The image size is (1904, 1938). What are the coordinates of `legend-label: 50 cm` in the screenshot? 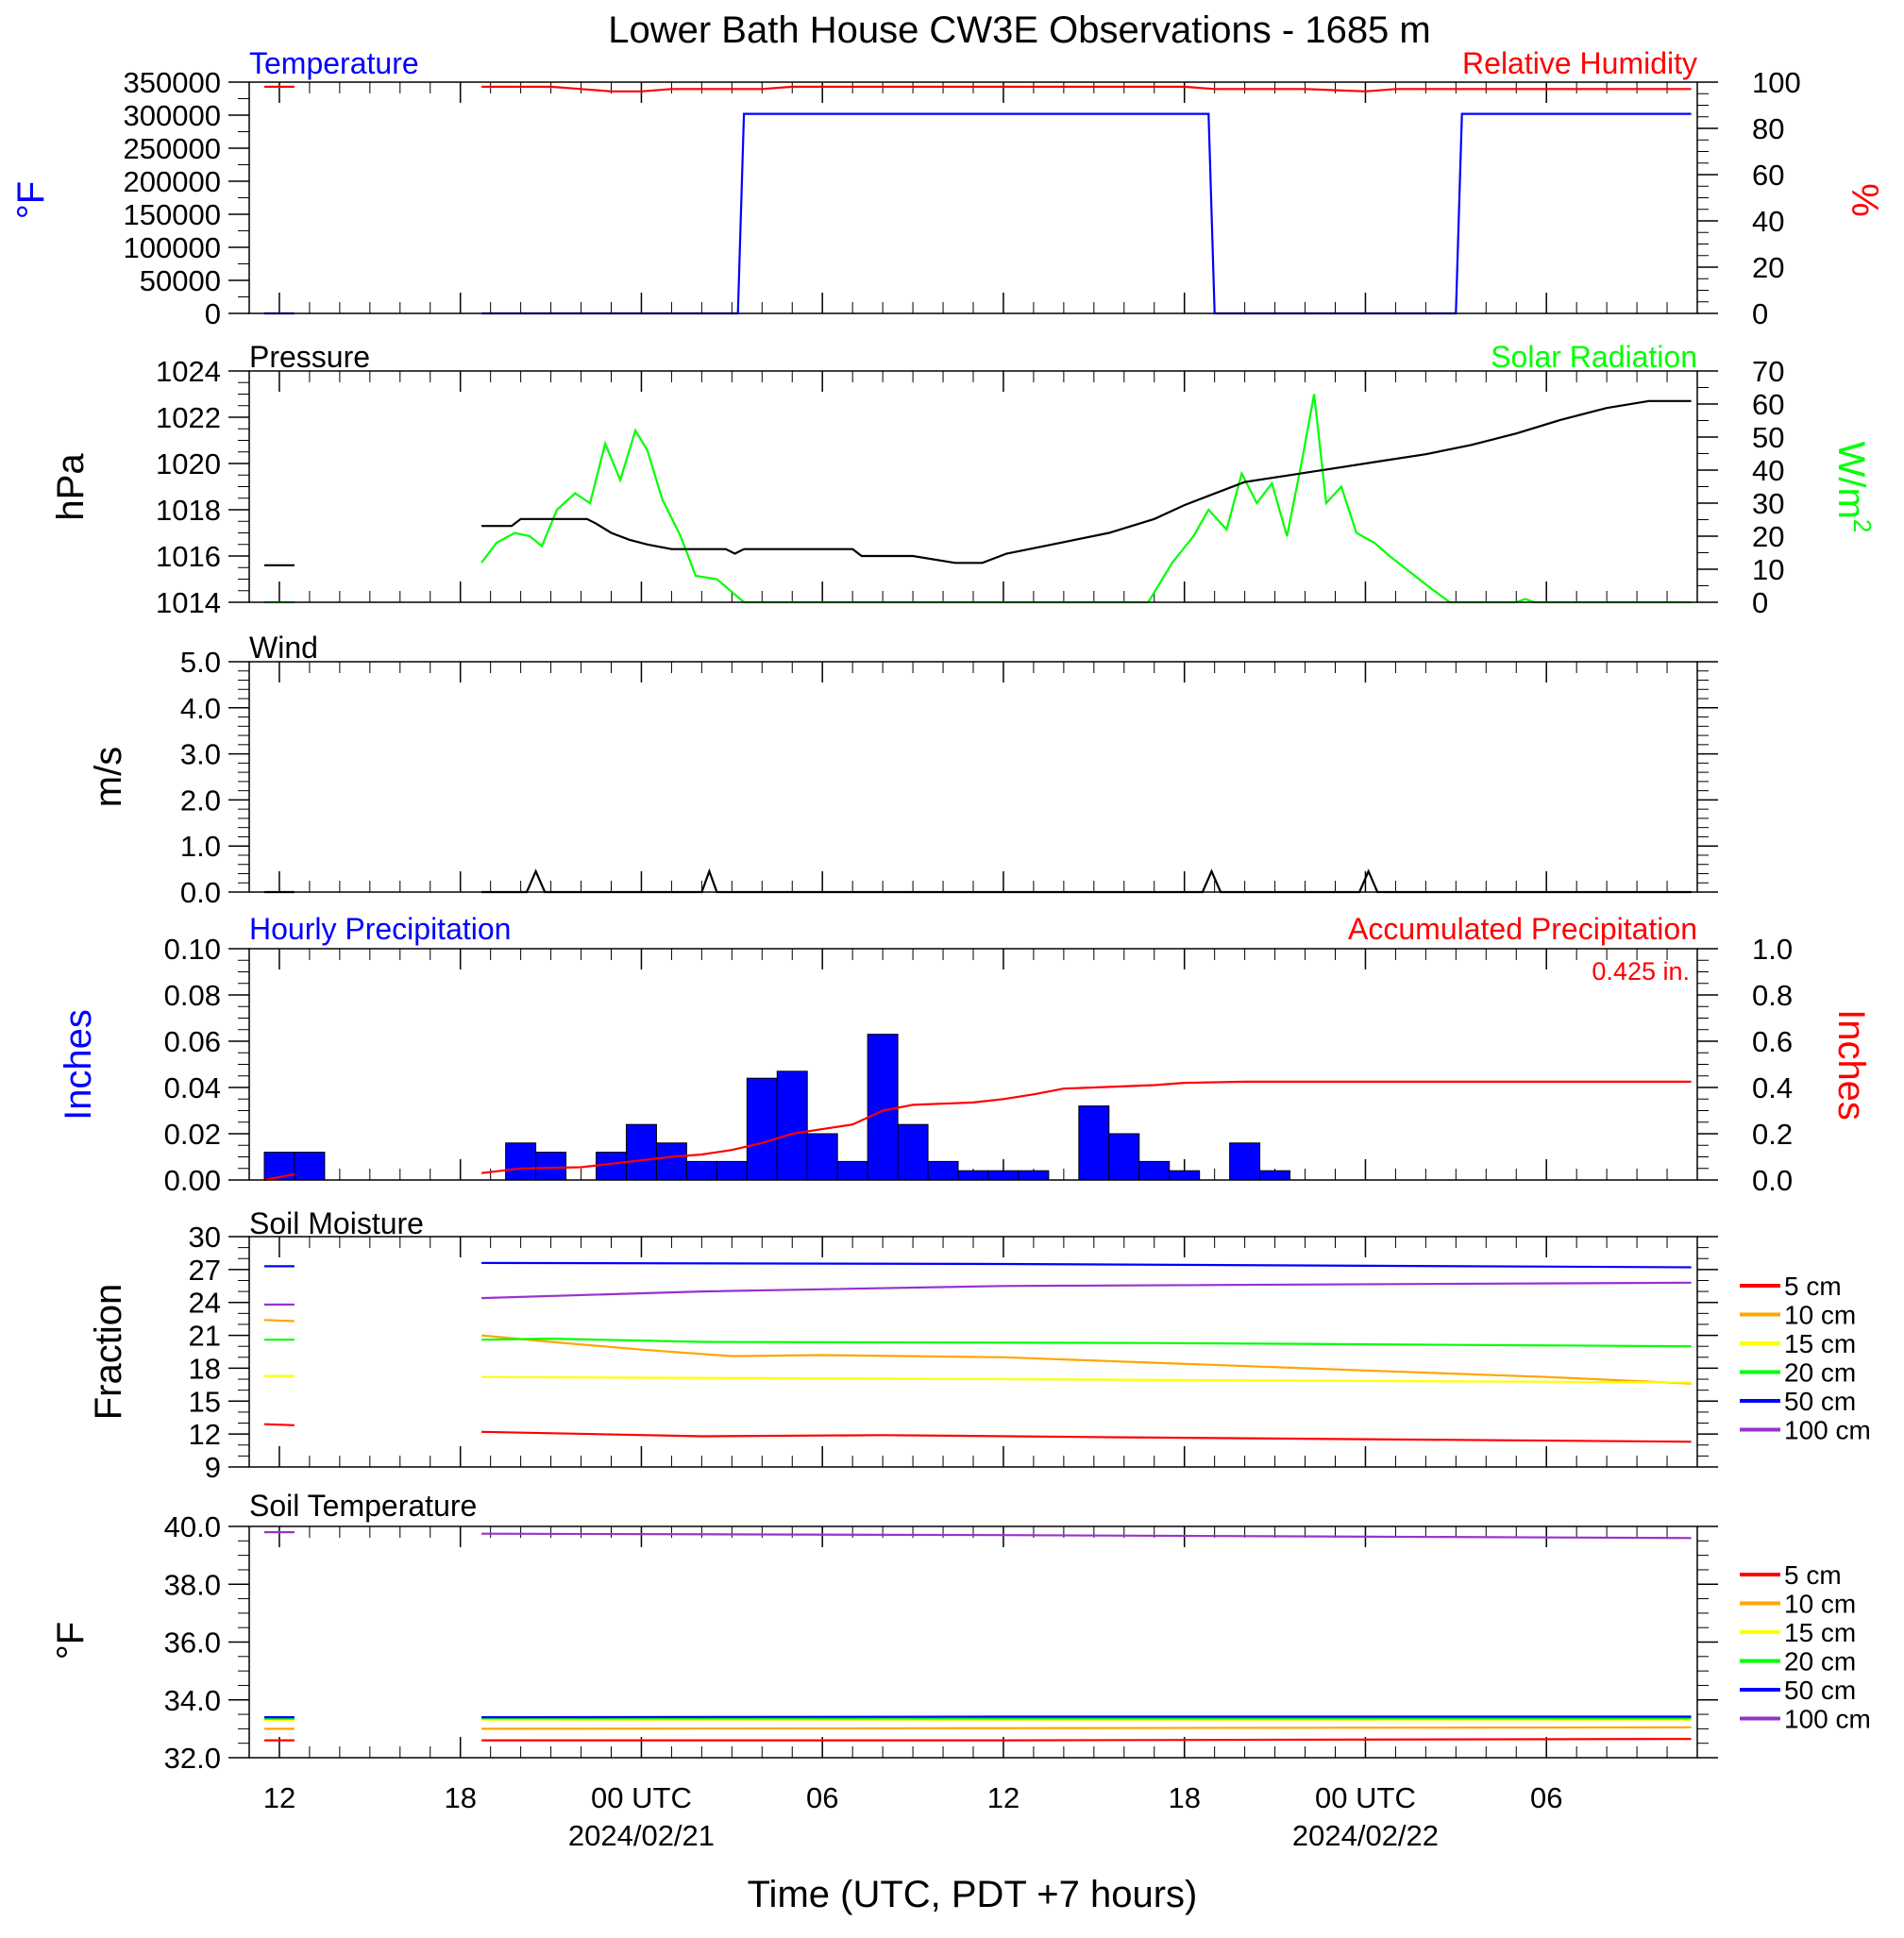 It's located at (1820, 1691).